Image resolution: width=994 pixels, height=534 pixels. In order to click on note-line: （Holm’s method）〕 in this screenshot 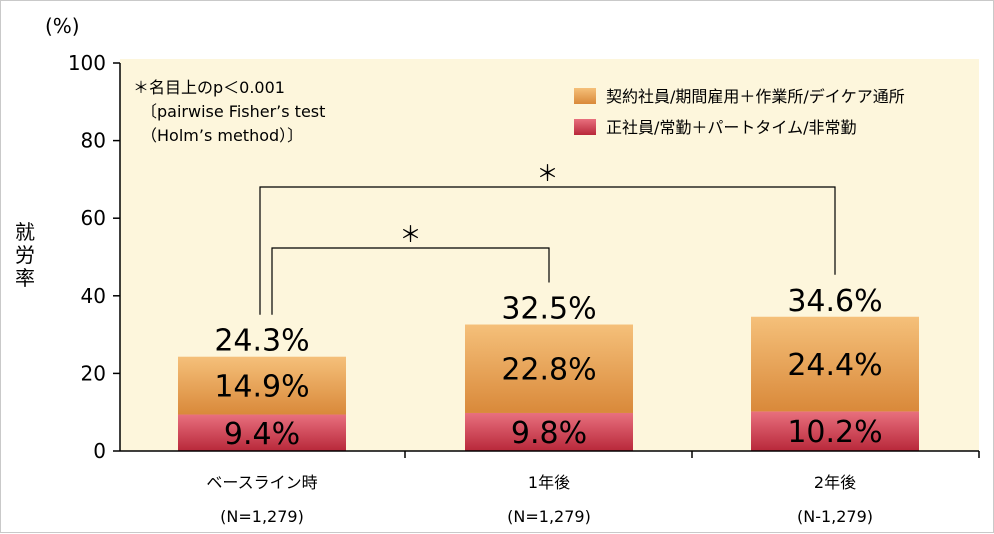, I will do `click(222, 135)`.